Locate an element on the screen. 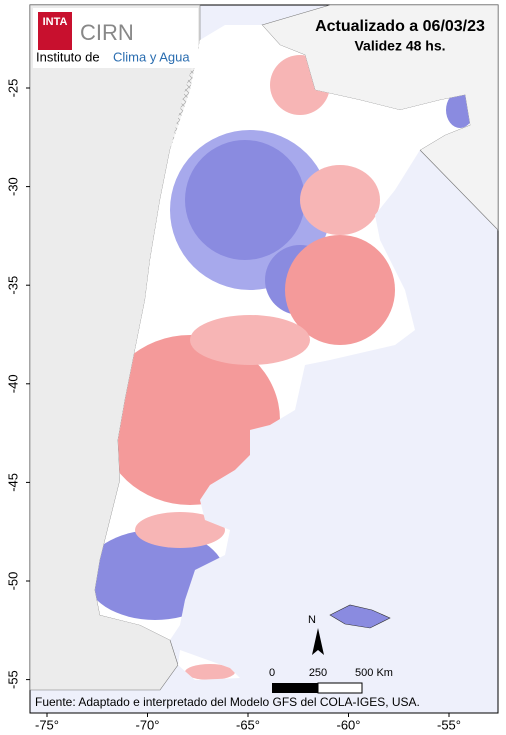 This screenshot has width=506, height=735. lat-label: -50 is located at coordinates (12, 581).